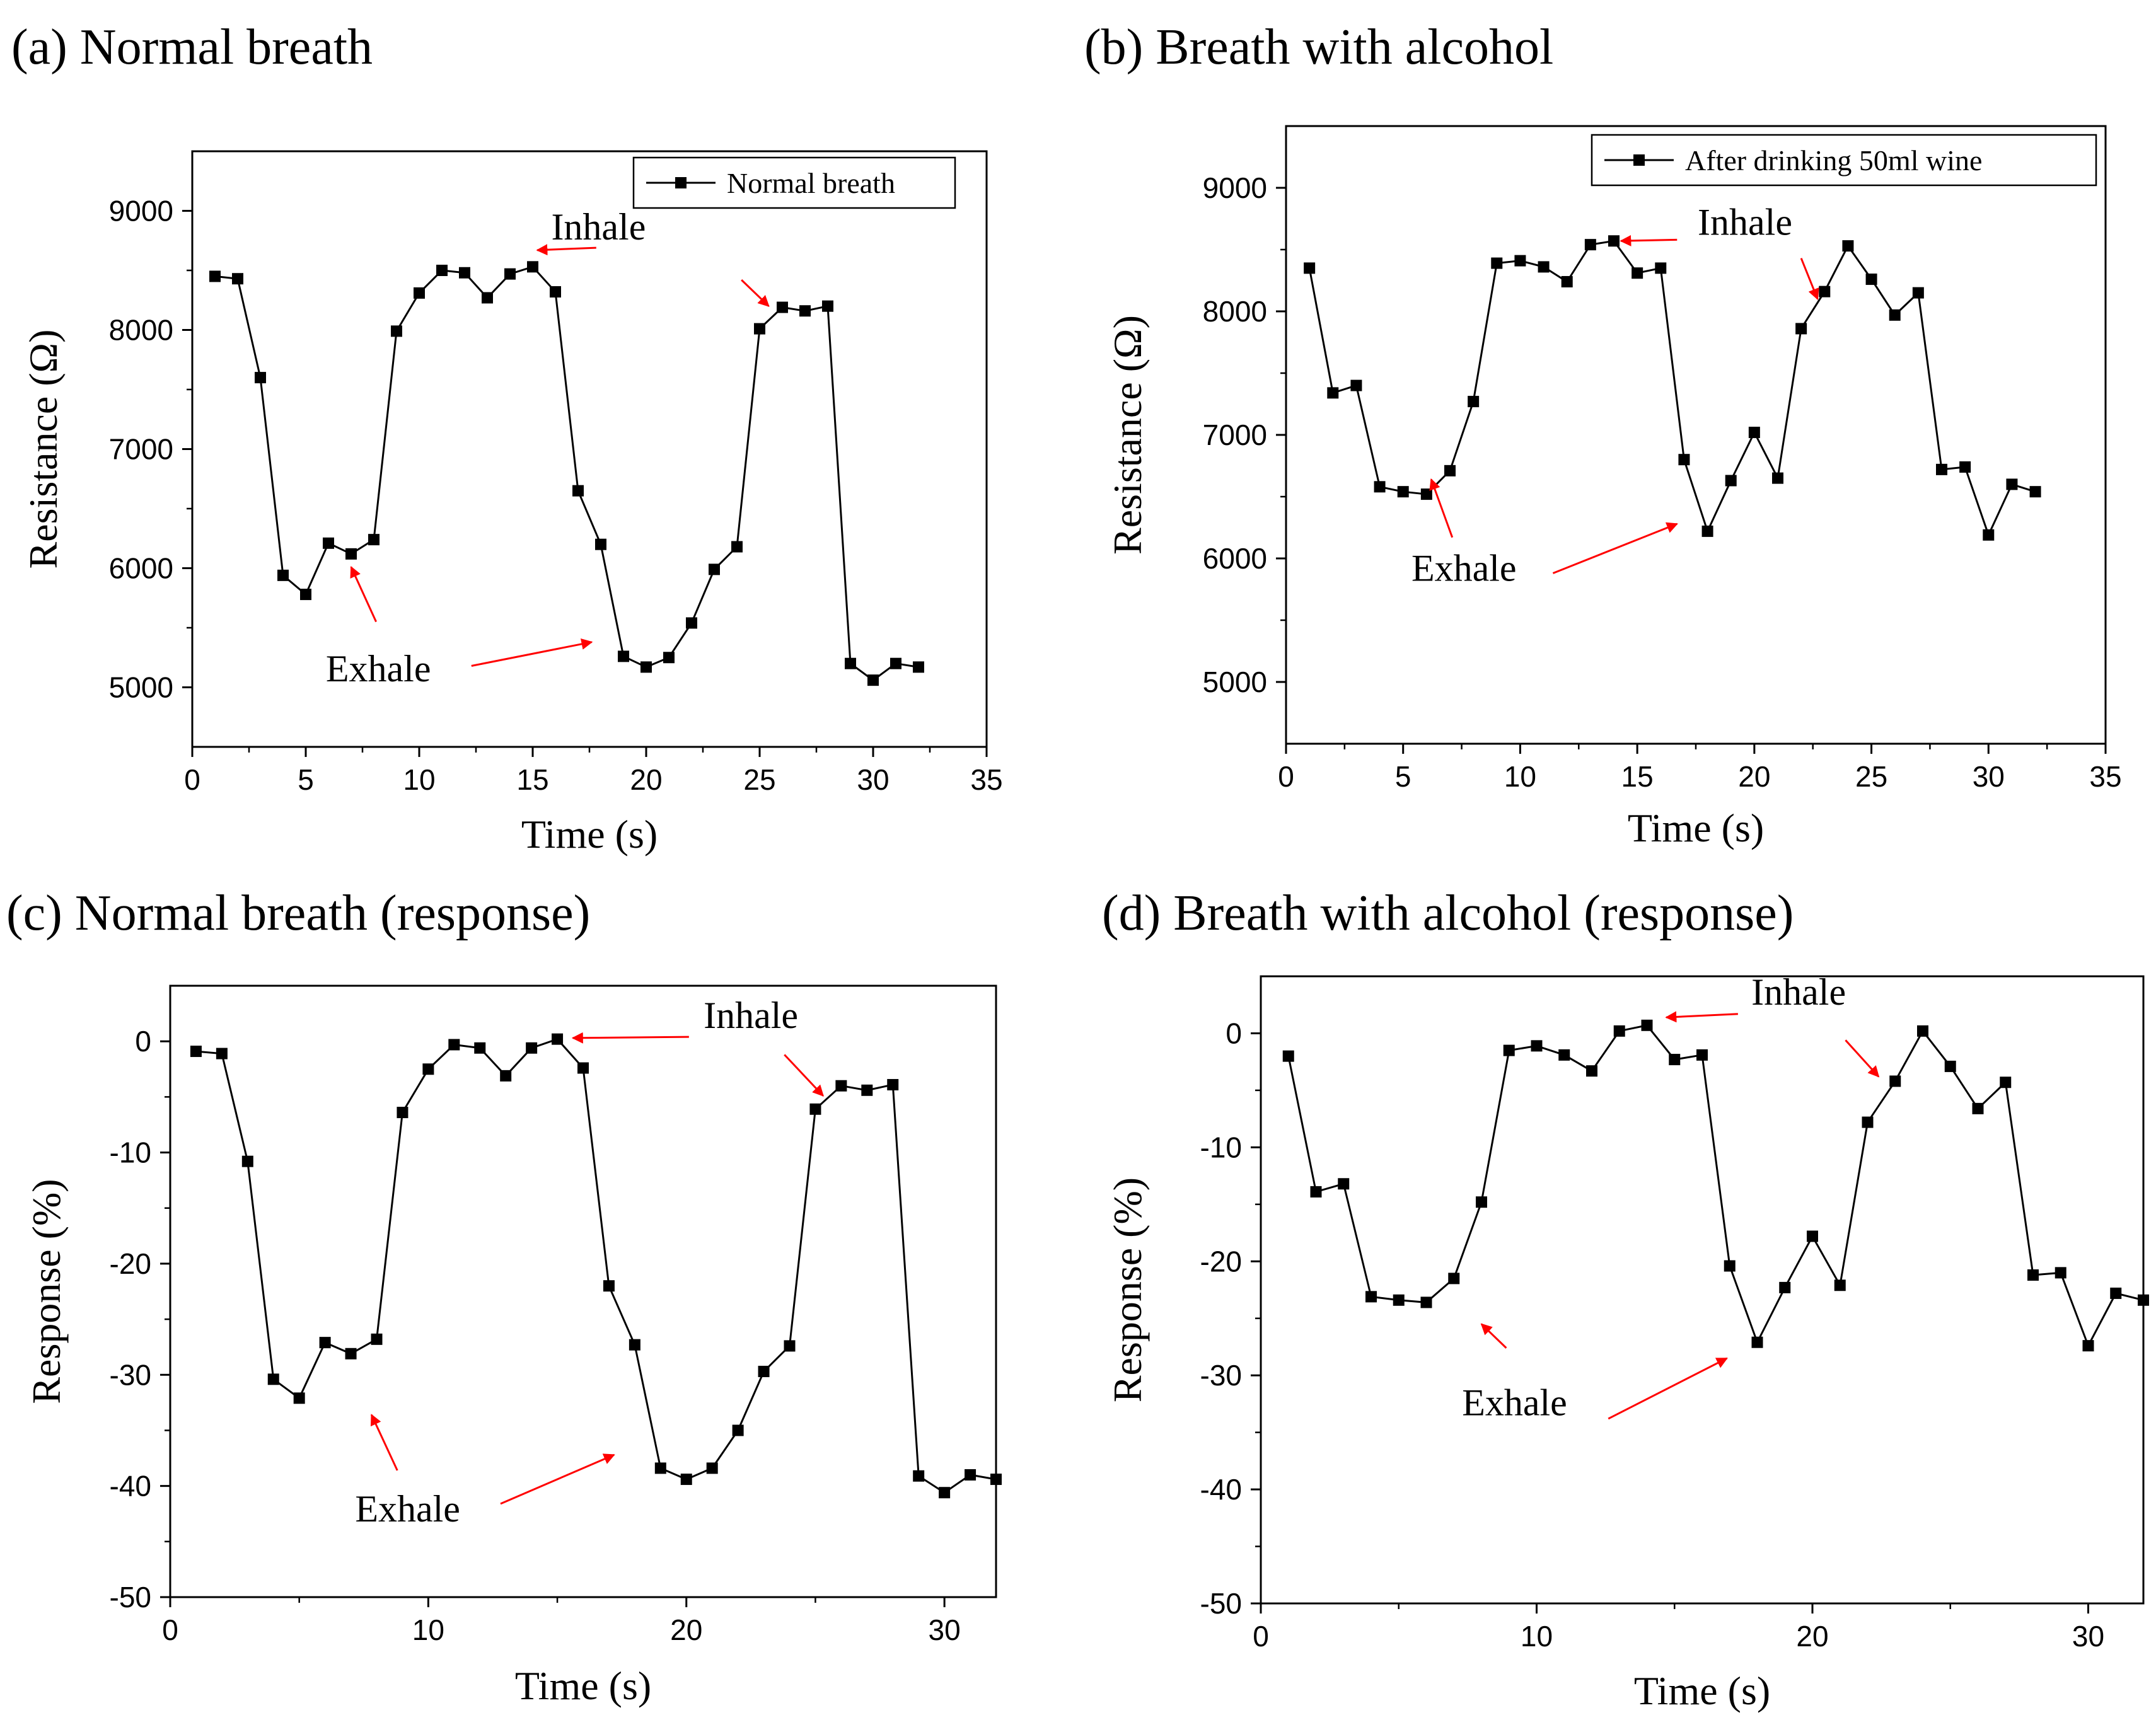  Describe the element at coordinates (2105, 776) in the screenshot. I see `x-tick-label: 35` at that location.